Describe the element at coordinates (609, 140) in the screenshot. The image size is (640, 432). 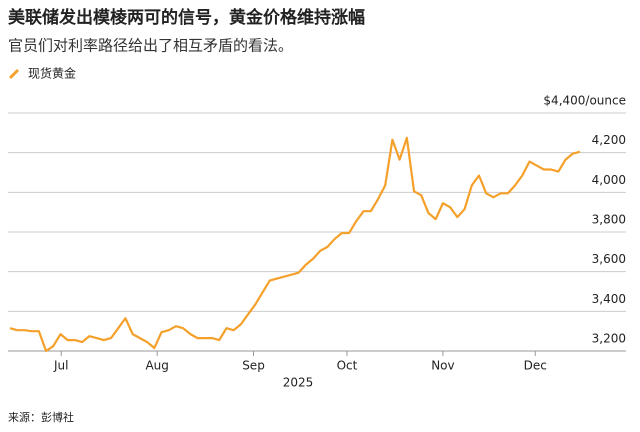
I see `y-tick-label: 4,200` at that location.